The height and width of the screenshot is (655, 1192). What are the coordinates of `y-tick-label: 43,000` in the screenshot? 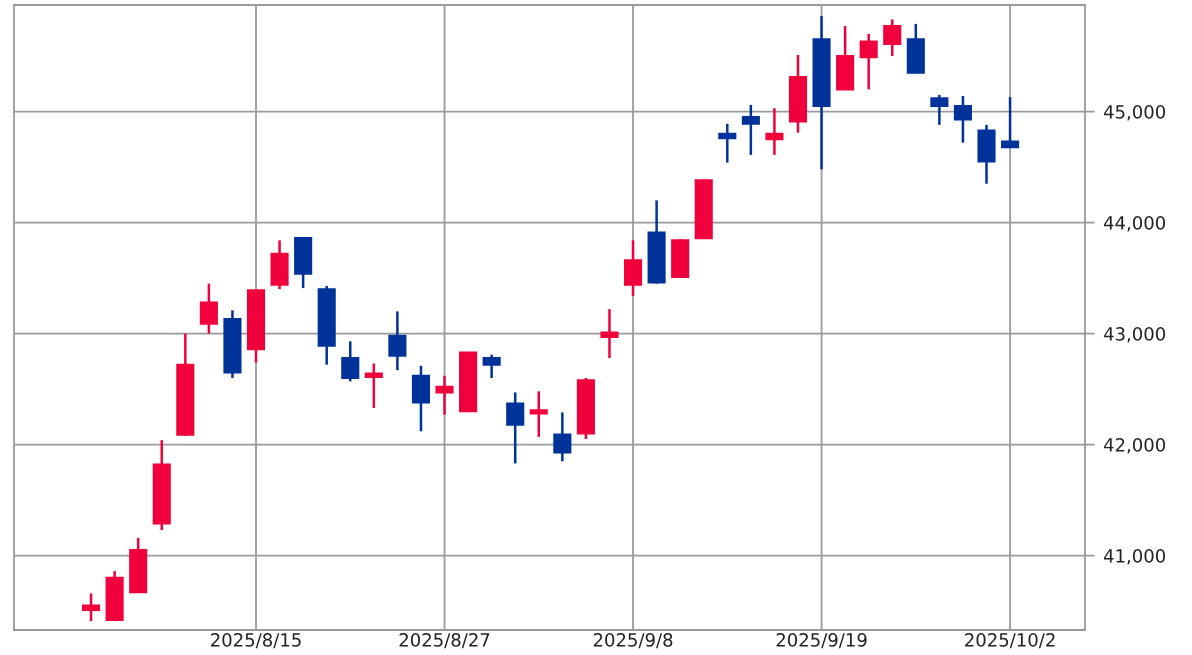 It's located at (1134, 335).